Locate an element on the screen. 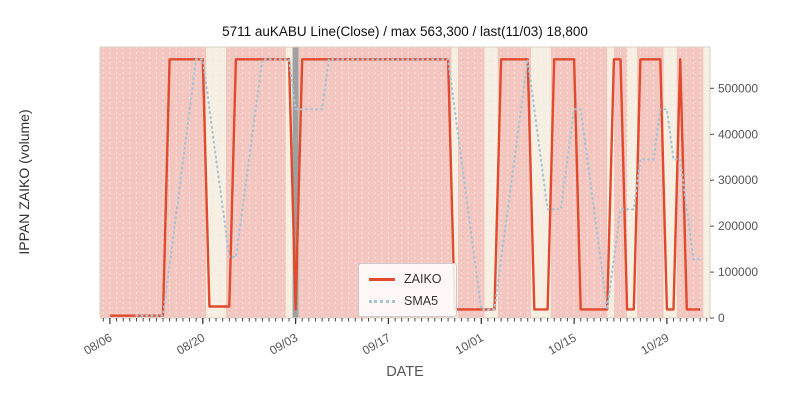 Image resolution: width=800 pixels, height=400 pixels. y-tick-label: 200000 is located at coordinates (738, 226).